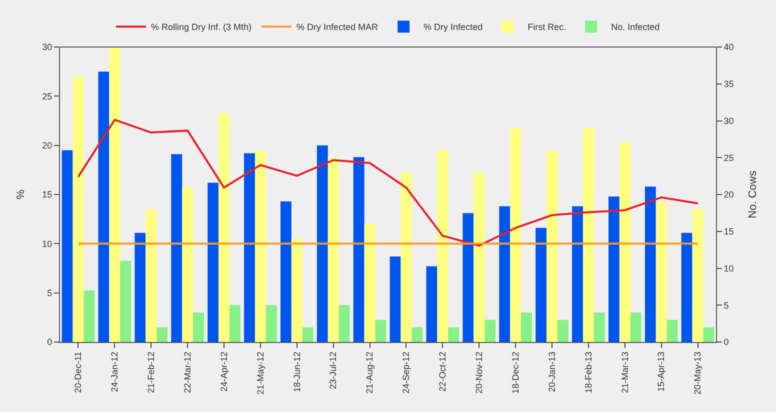 This screenshot has width=776, height=412. What do you see at coordinates (49, 342) in the screenshot?
I see `y-tick-label: 0` at bounding box center [49, 342].